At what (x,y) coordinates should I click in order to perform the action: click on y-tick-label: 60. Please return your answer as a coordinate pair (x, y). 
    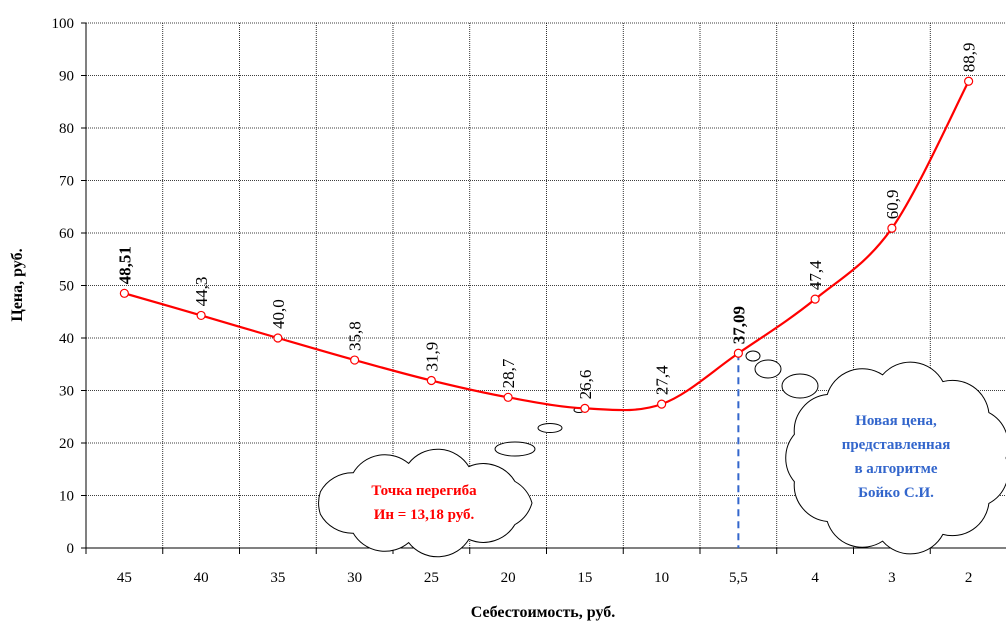
    Looking at the image, I should click on (66, 234).